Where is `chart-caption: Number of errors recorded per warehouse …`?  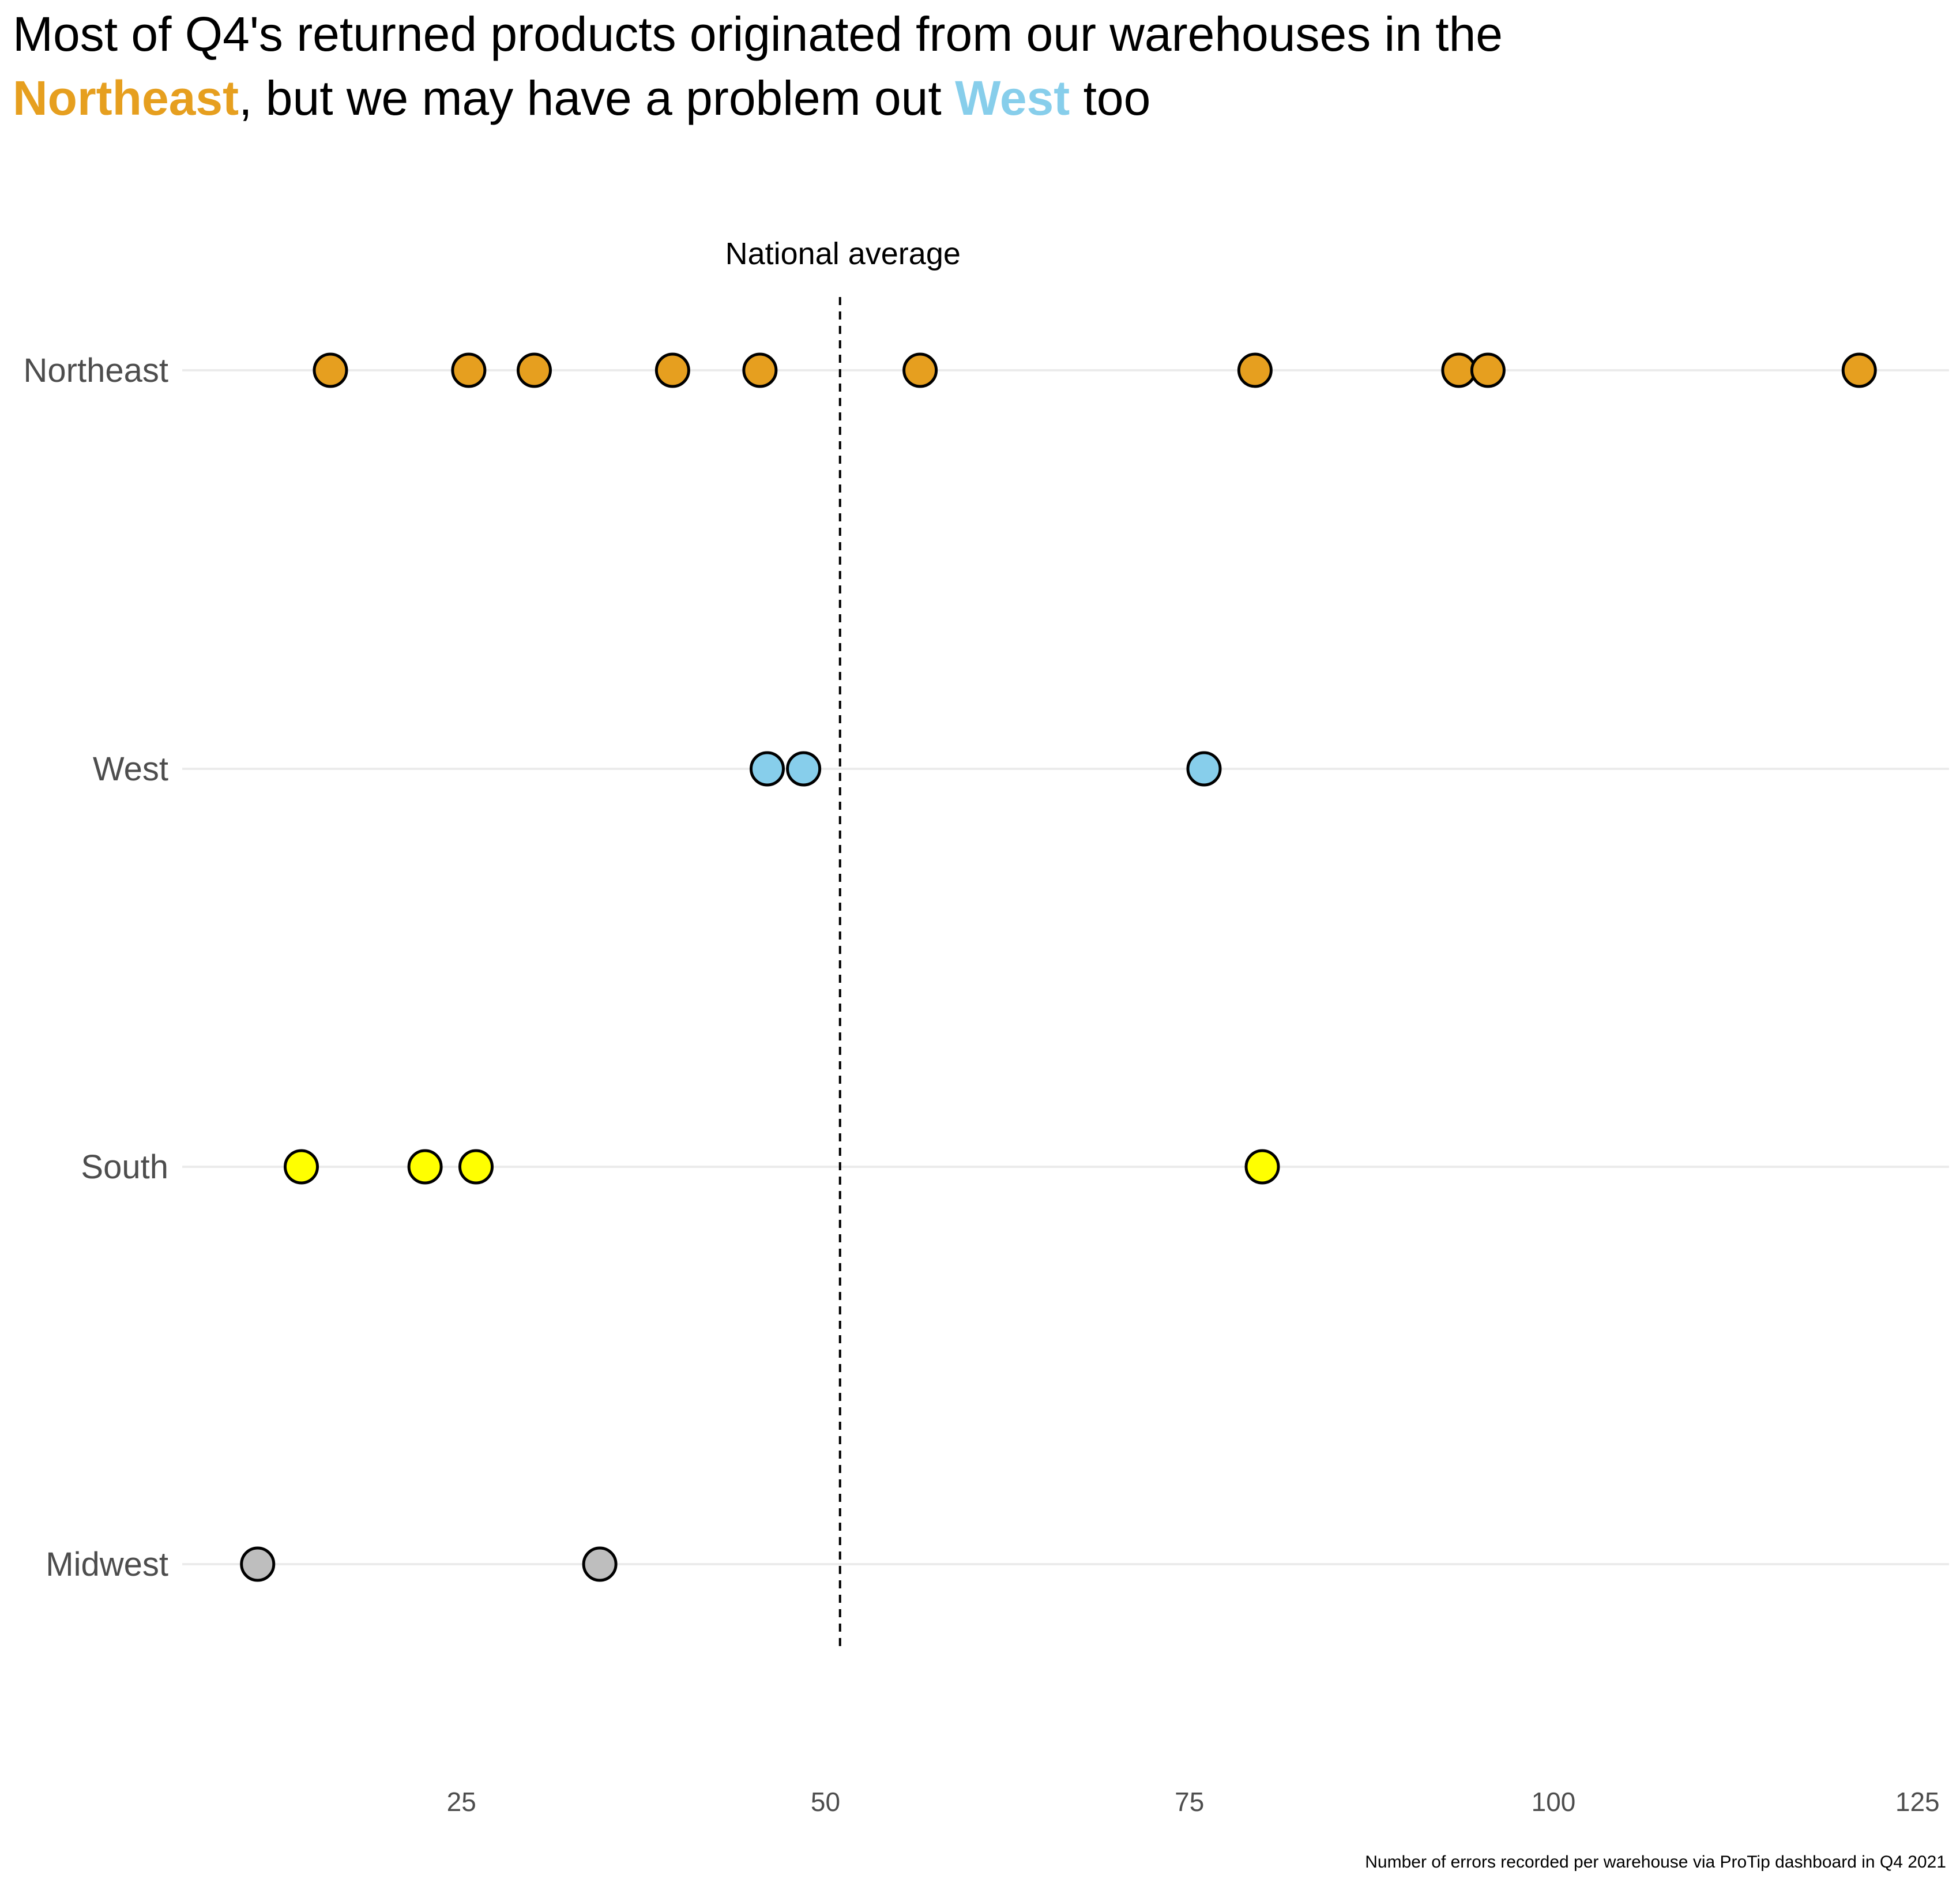
chart-caption: Number of errors recorded per warehouse … is located at coordinates (1655, 1863).